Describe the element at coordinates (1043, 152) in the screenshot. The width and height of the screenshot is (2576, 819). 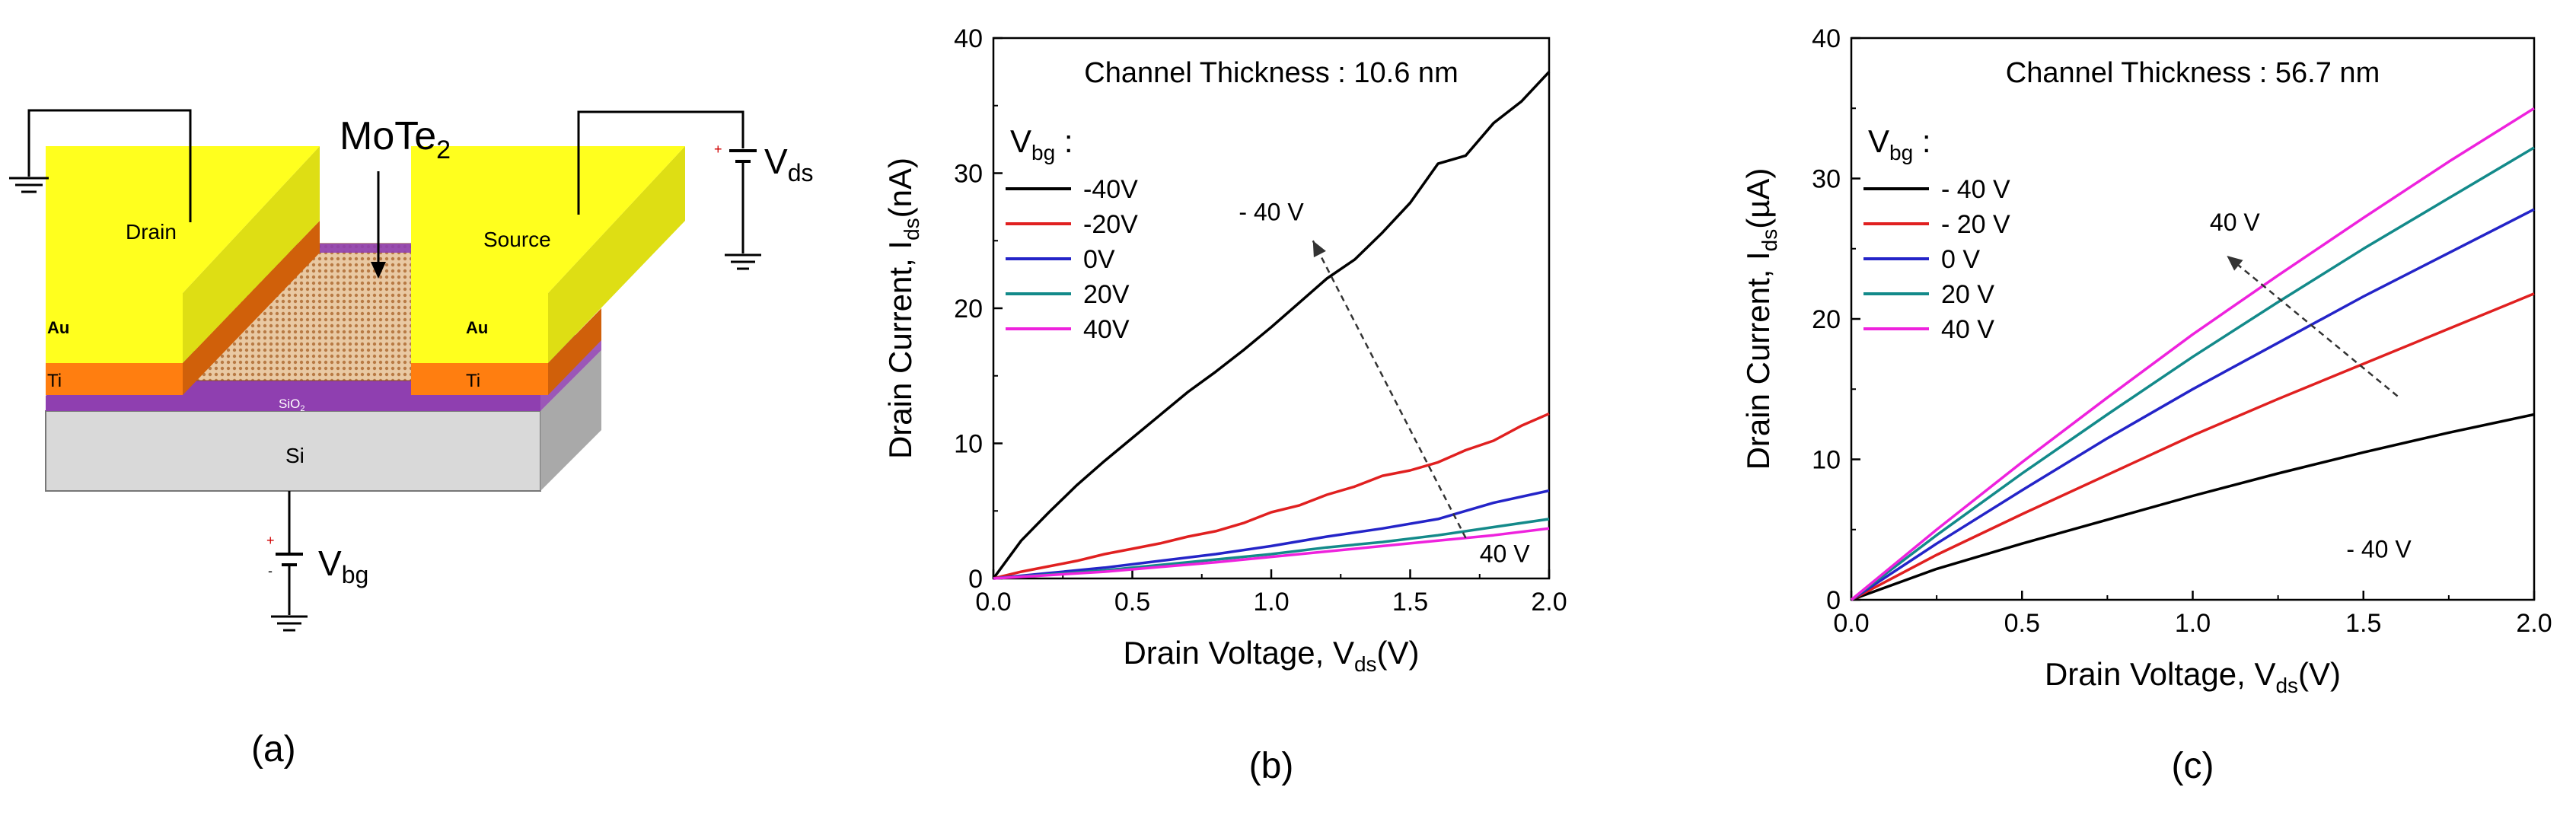
I see `legend-title-sub: bg` at that location.